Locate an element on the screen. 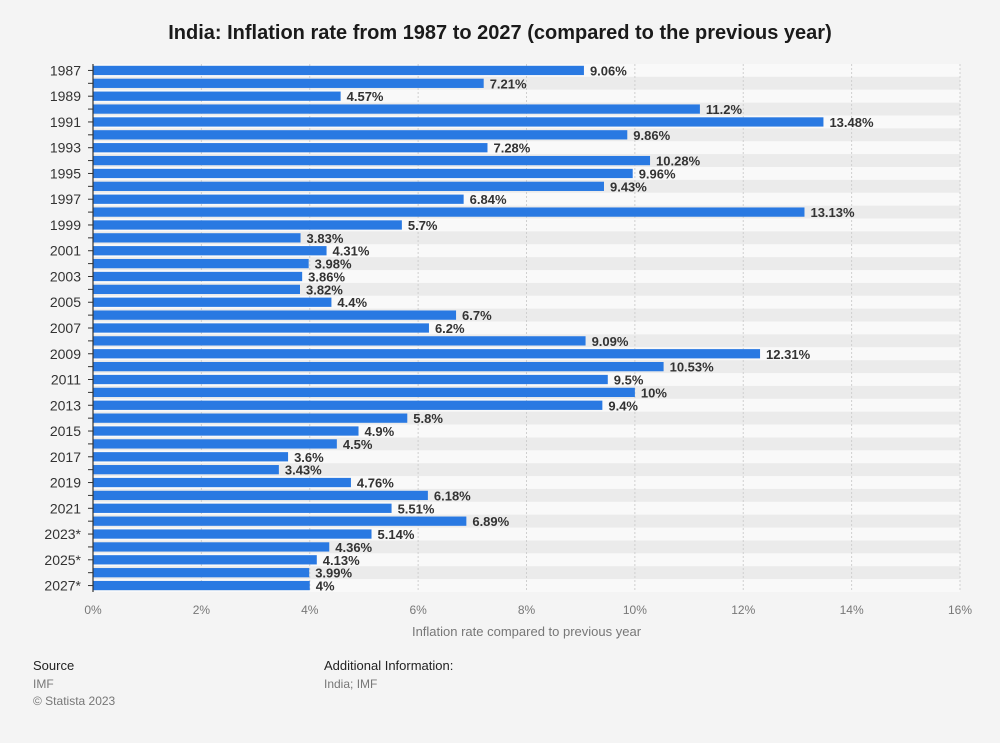 This screenshot has width=1000, height=743. y-category-label: 2001 is located at coordinates (65, 251).